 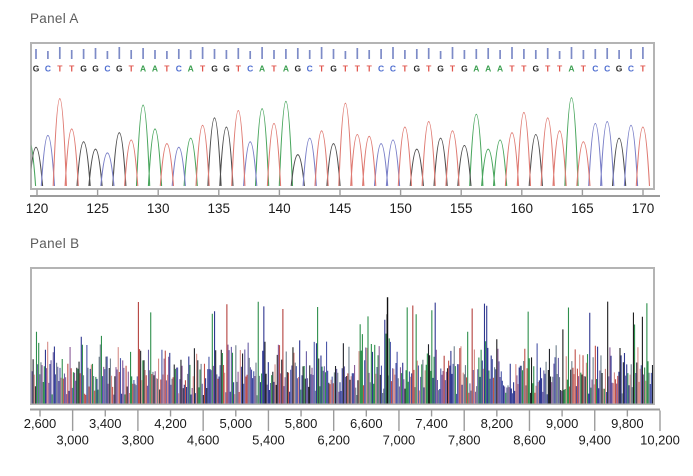 I want to click on panel-b-tick-label: 7,000, so click(x=399, y=440).